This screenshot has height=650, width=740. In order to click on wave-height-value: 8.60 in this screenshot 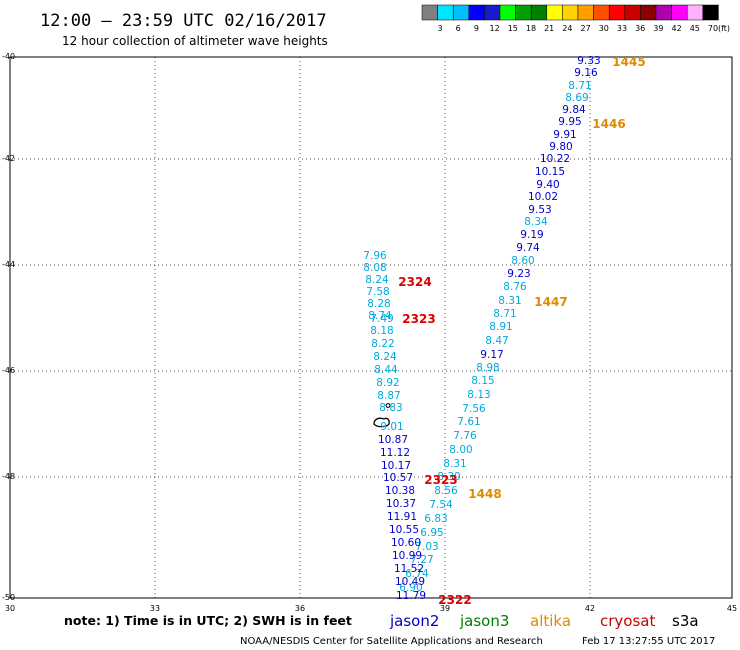, I will do `click(522, 261)`.